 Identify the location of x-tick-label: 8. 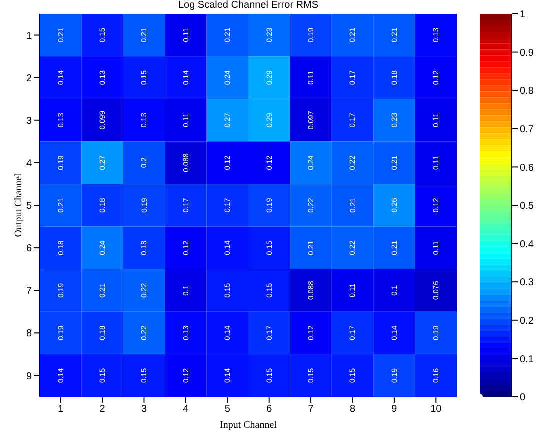
(353, 410).